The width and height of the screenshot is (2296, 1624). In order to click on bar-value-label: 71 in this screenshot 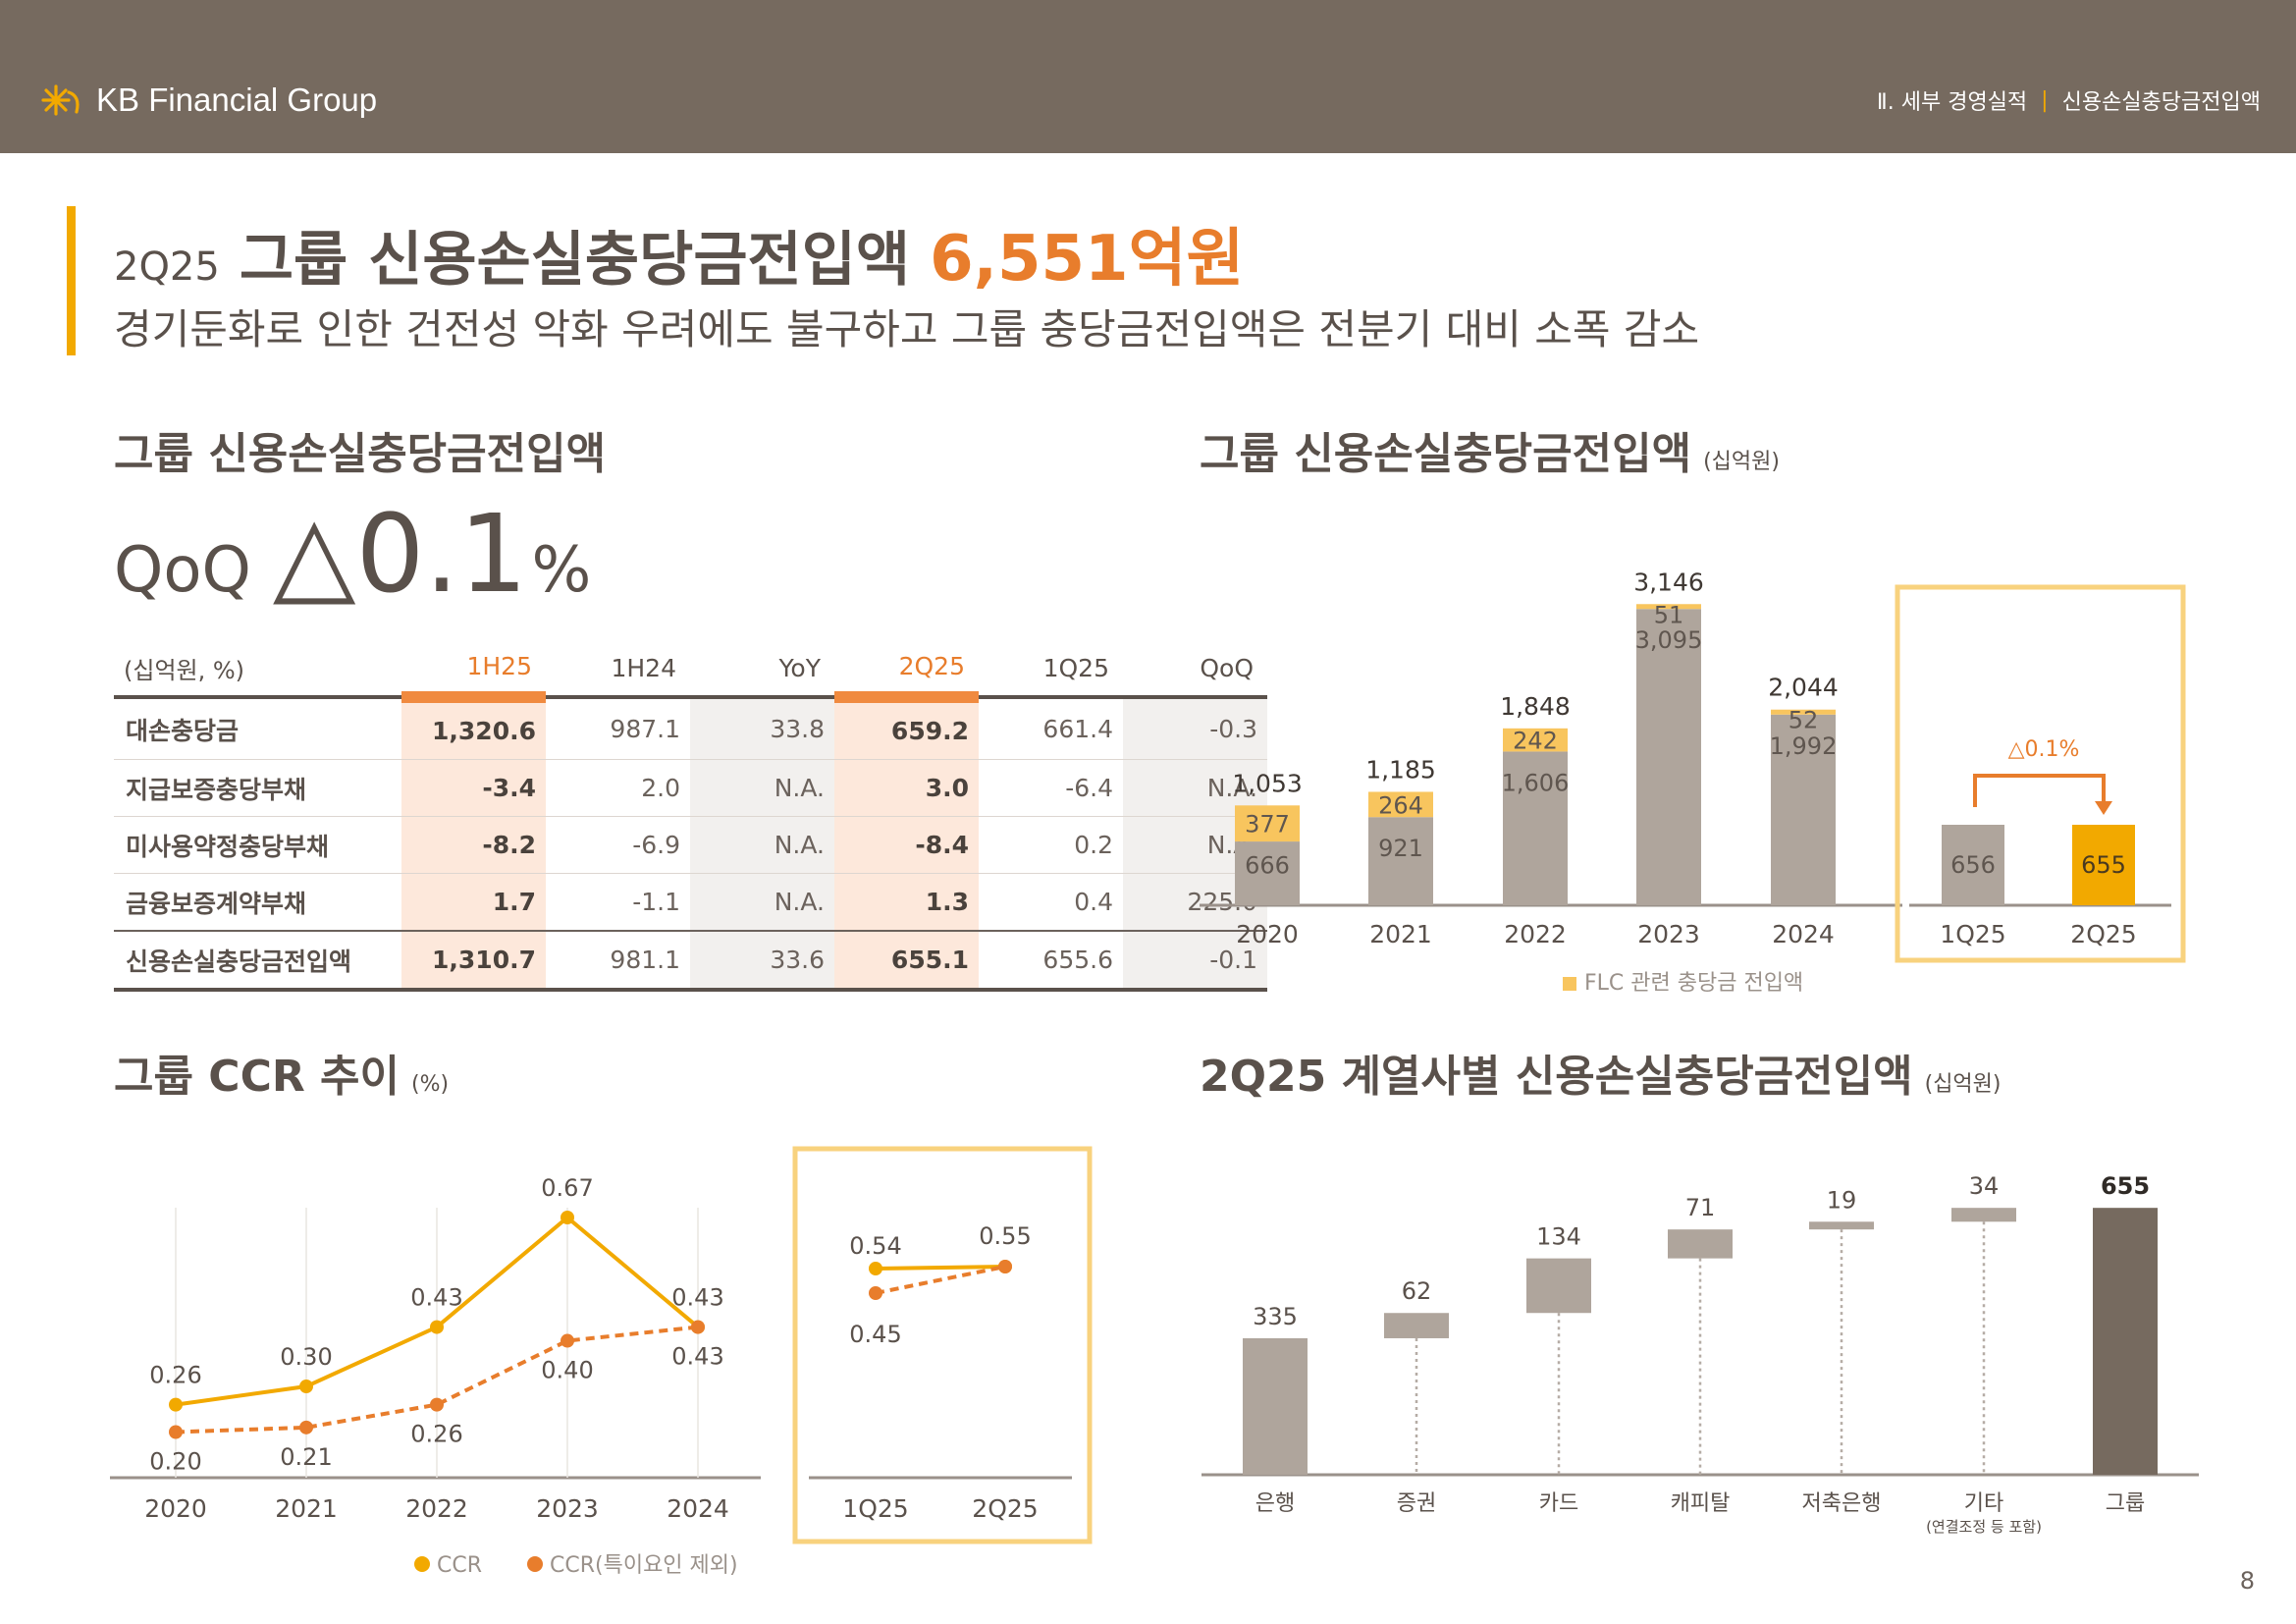, I will do `click(1700, 1207)`.